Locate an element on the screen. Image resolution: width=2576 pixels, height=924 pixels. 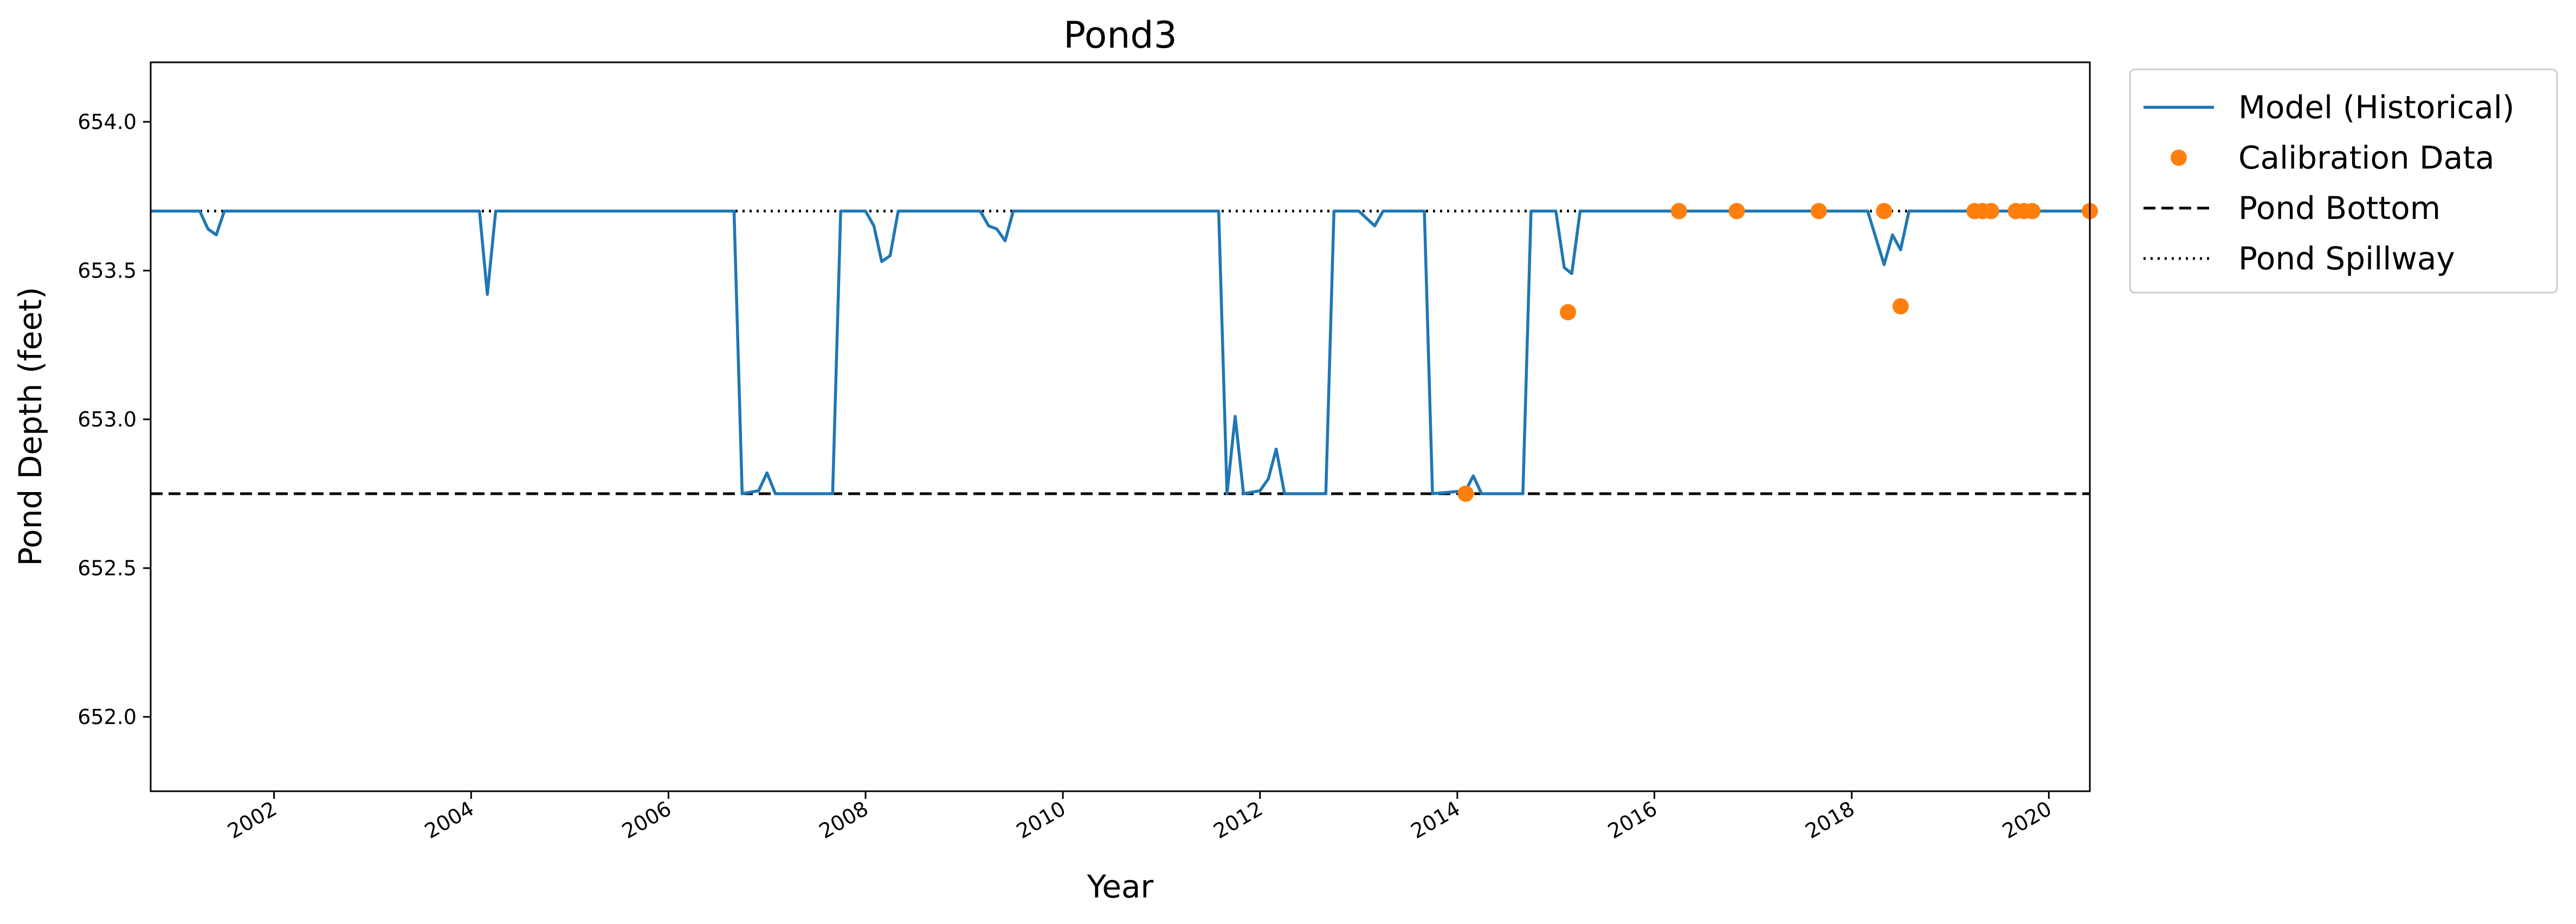
x-tick-label-0: 2002 is located at coordinates (252, 820).